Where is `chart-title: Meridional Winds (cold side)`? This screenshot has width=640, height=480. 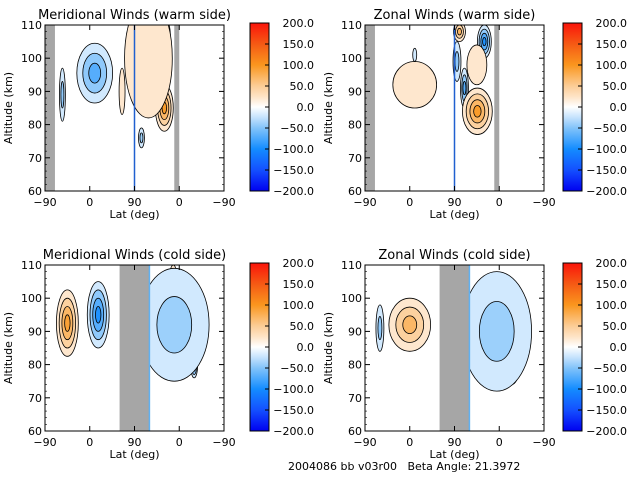
chart-title: Meridional Winds (cold side) is located at coordinates (134, 255).